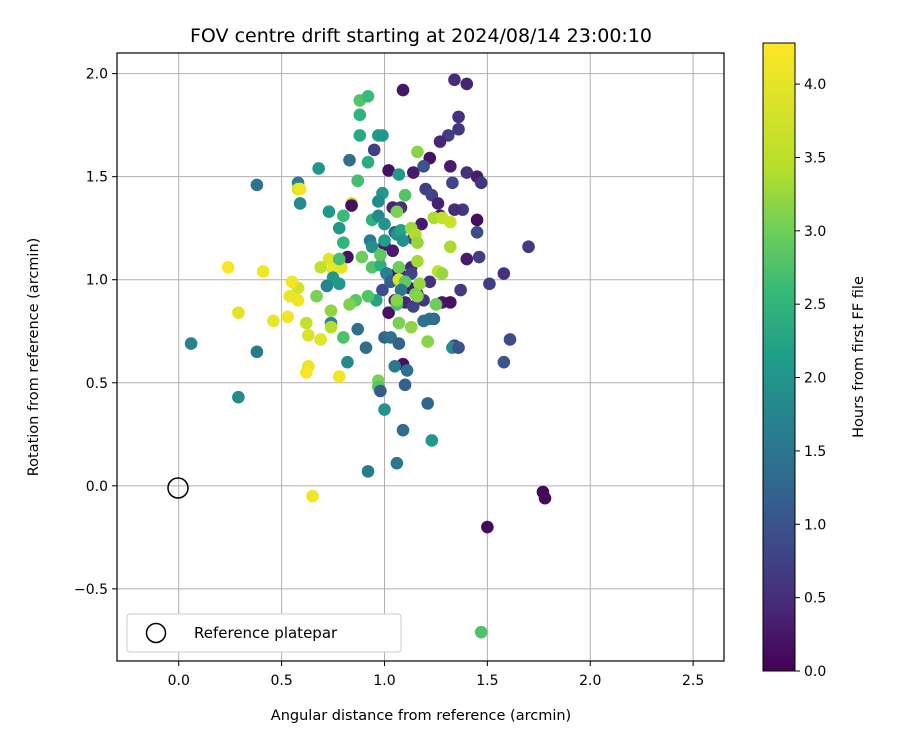 The width and height of the screenshot is (900, 750). I want to click on colorbar-tick-label: 2.5, so click(815, 305).